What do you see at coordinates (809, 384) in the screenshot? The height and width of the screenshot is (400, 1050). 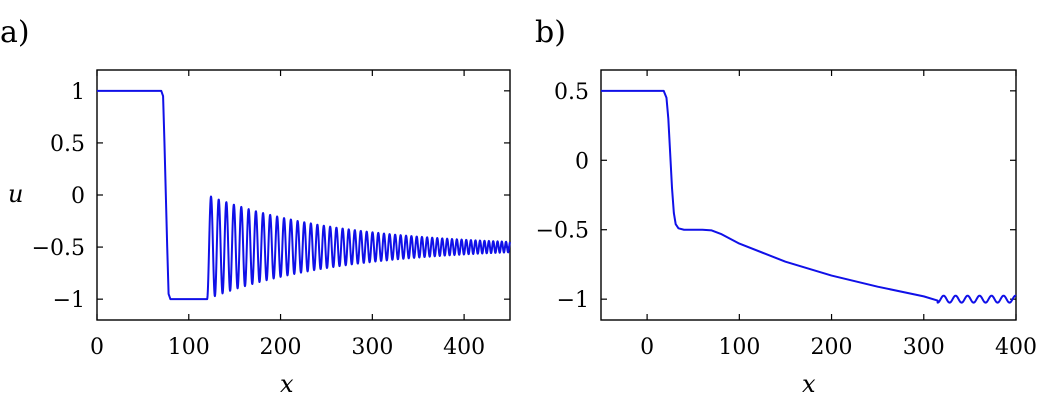 I see `panel-b-xlabel: x` at bounding box center [809, 384].